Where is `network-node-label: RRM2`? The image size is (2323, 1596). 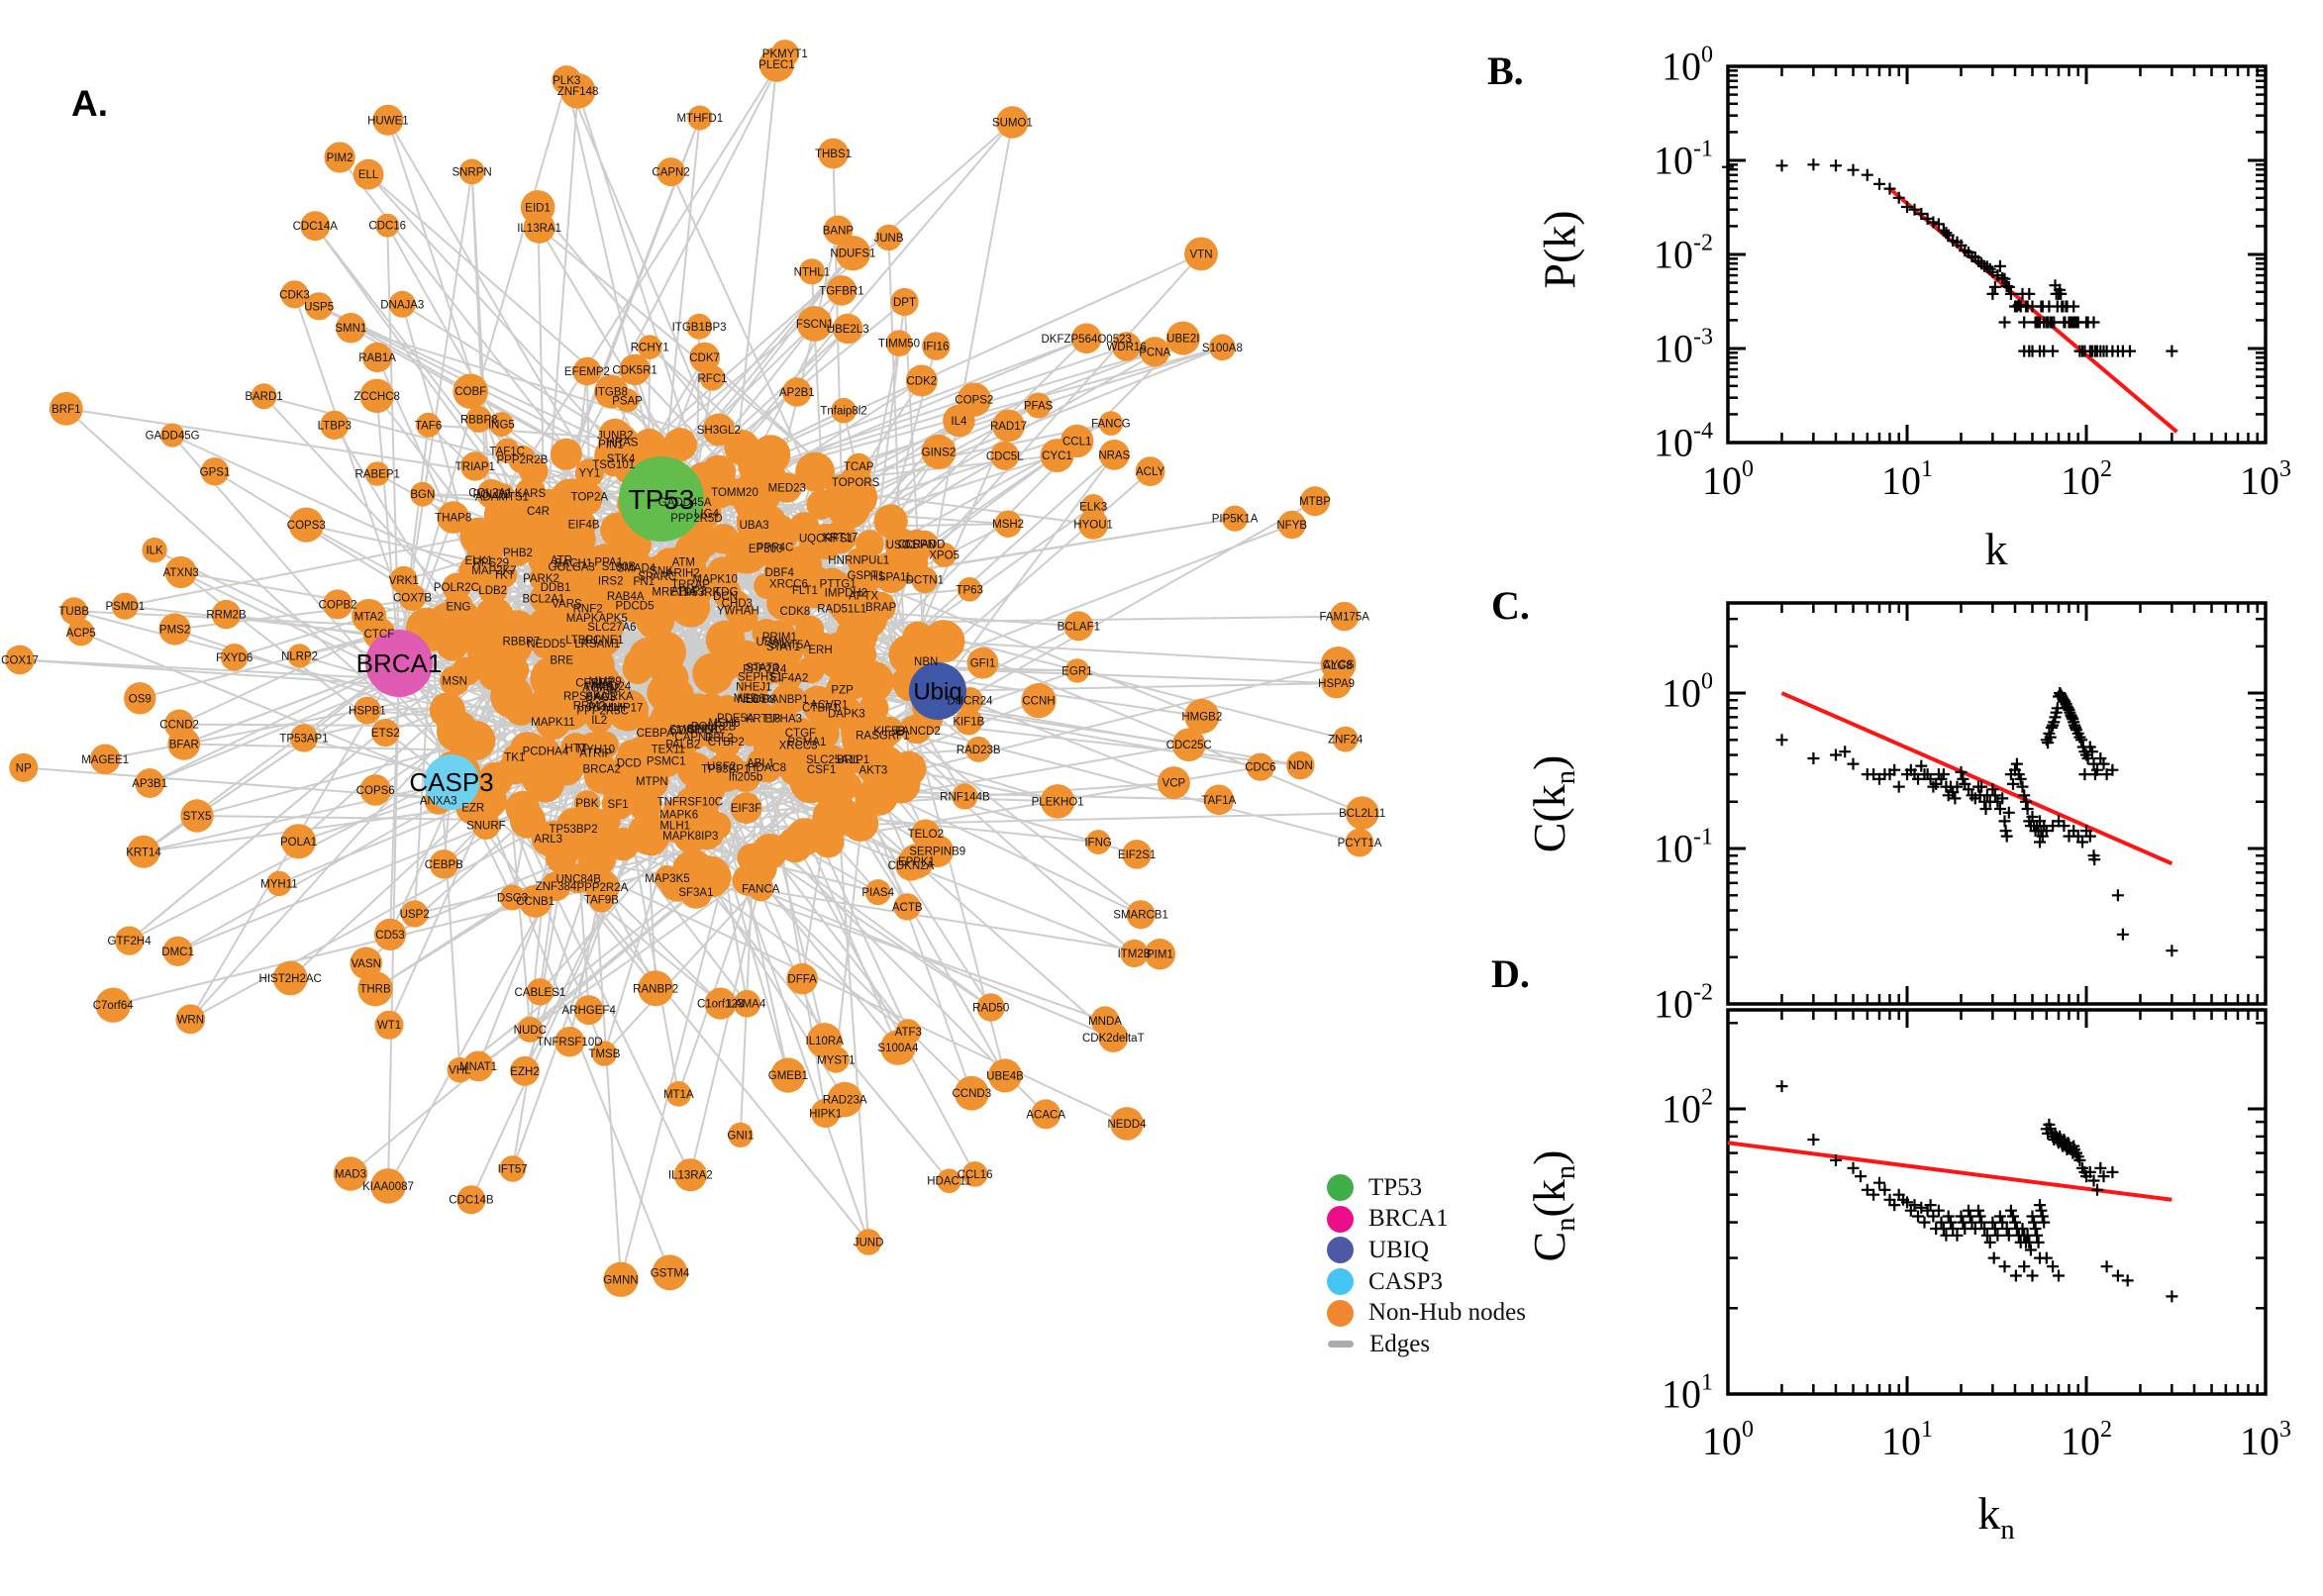 network-node-label: RRM2 is located at coordinates (589, 707).